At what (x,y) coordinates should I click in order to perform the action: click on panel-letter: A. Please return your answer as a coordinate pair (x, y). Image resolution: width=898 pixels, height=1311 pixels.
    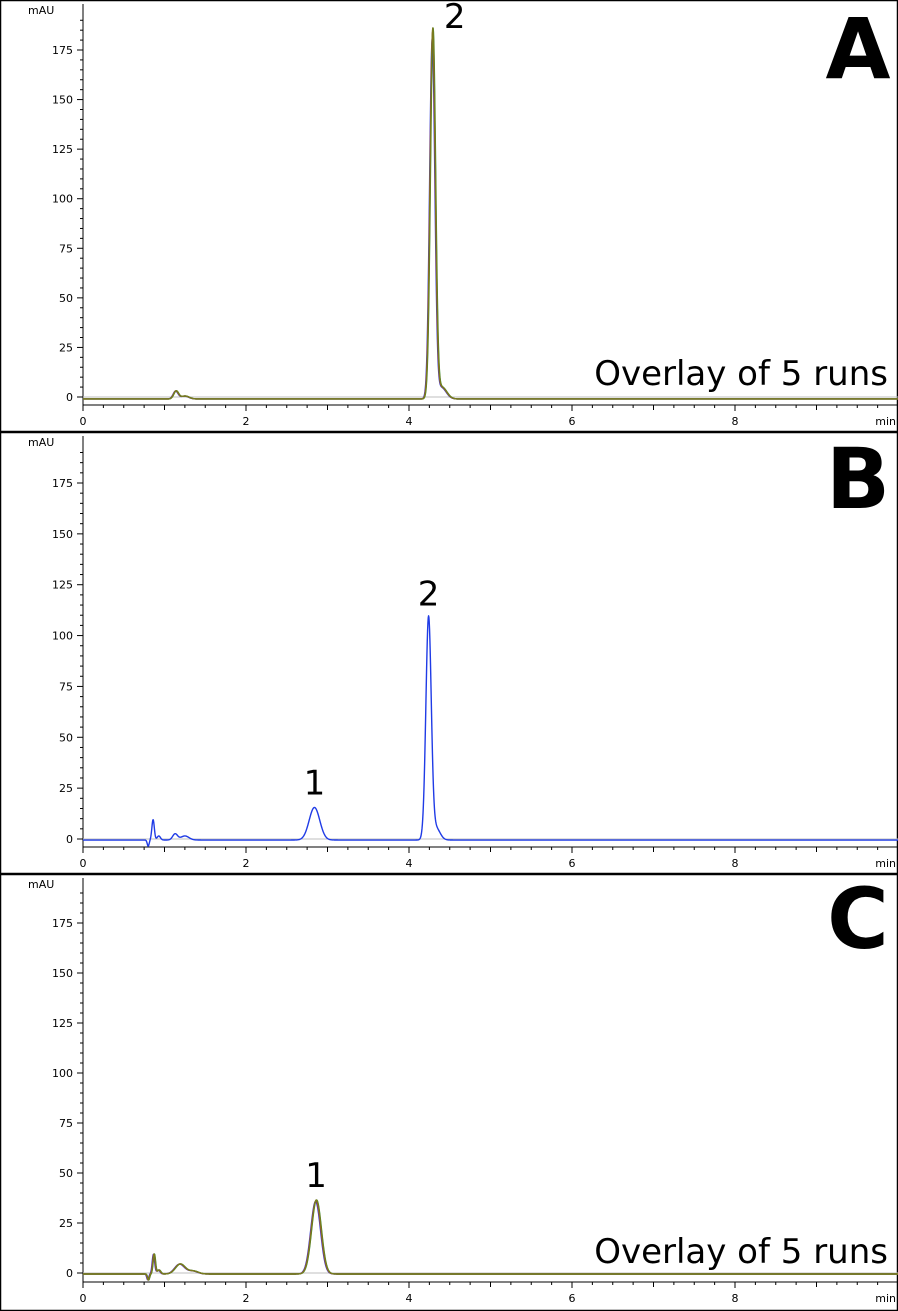
    Looking at the image, I should click on (857, 49).